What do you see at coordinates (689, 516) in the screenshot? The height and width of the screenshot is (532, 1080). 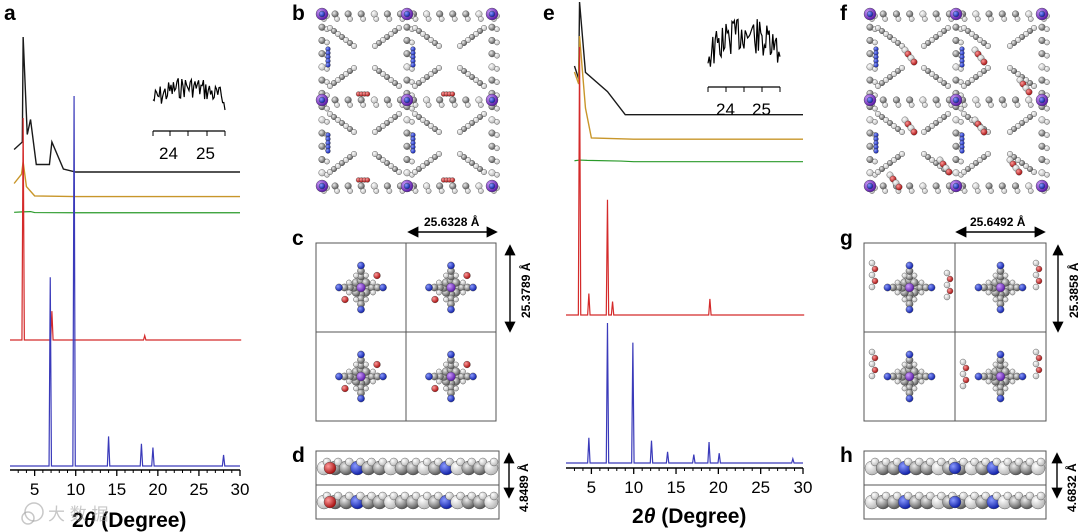 I see `x-axis-label-e: 2θ (Degree)` at bounding box center [689, 516].